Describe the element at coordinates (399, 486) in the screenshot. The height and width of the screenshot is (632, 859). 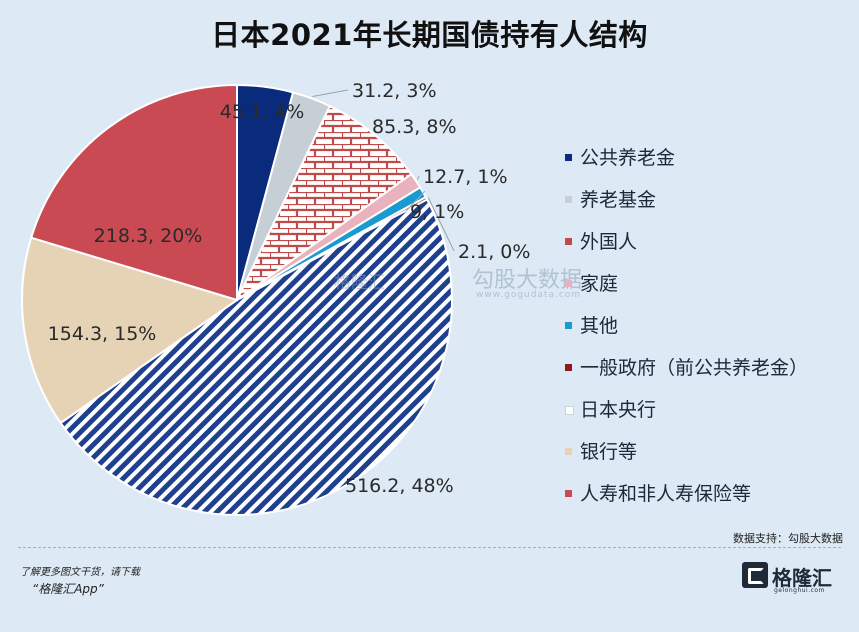
I see `data-label-6: 516.2, 48%` at that location.